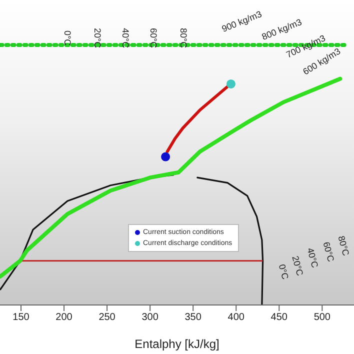 This screenshot has height=354, width=354. What do you see at coordinates (21, 318) in the screenshot?
I see `x-tick-label: 150` at bounding box center [21, 318].